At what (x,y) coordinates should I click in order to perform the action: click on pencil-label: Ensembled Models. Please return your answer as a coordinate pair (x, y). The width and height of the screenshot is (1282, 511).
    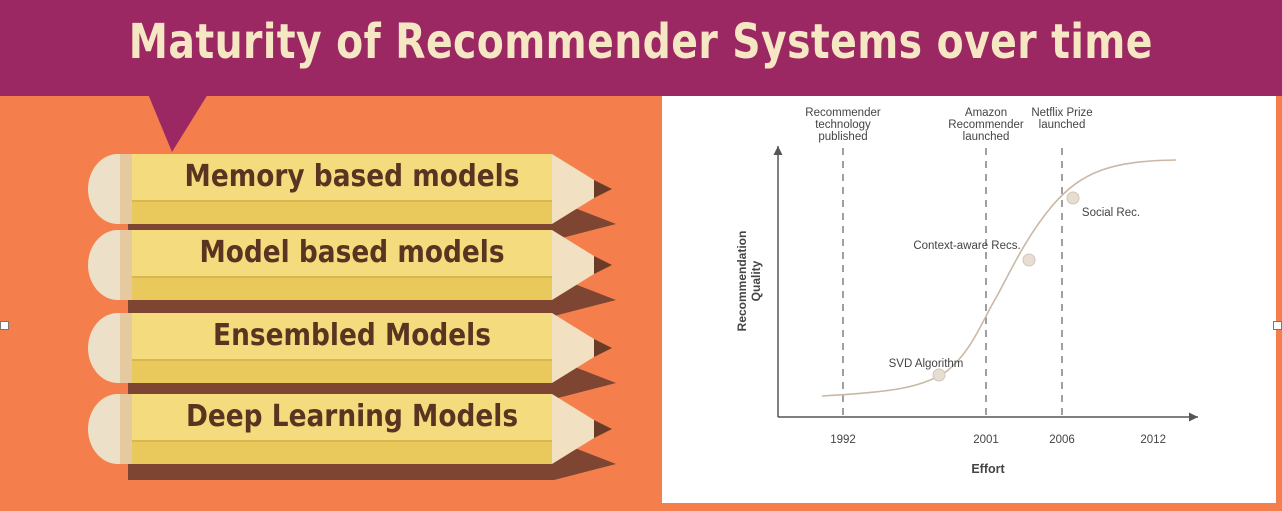
    Looking at the image, I should click on (352, 335).